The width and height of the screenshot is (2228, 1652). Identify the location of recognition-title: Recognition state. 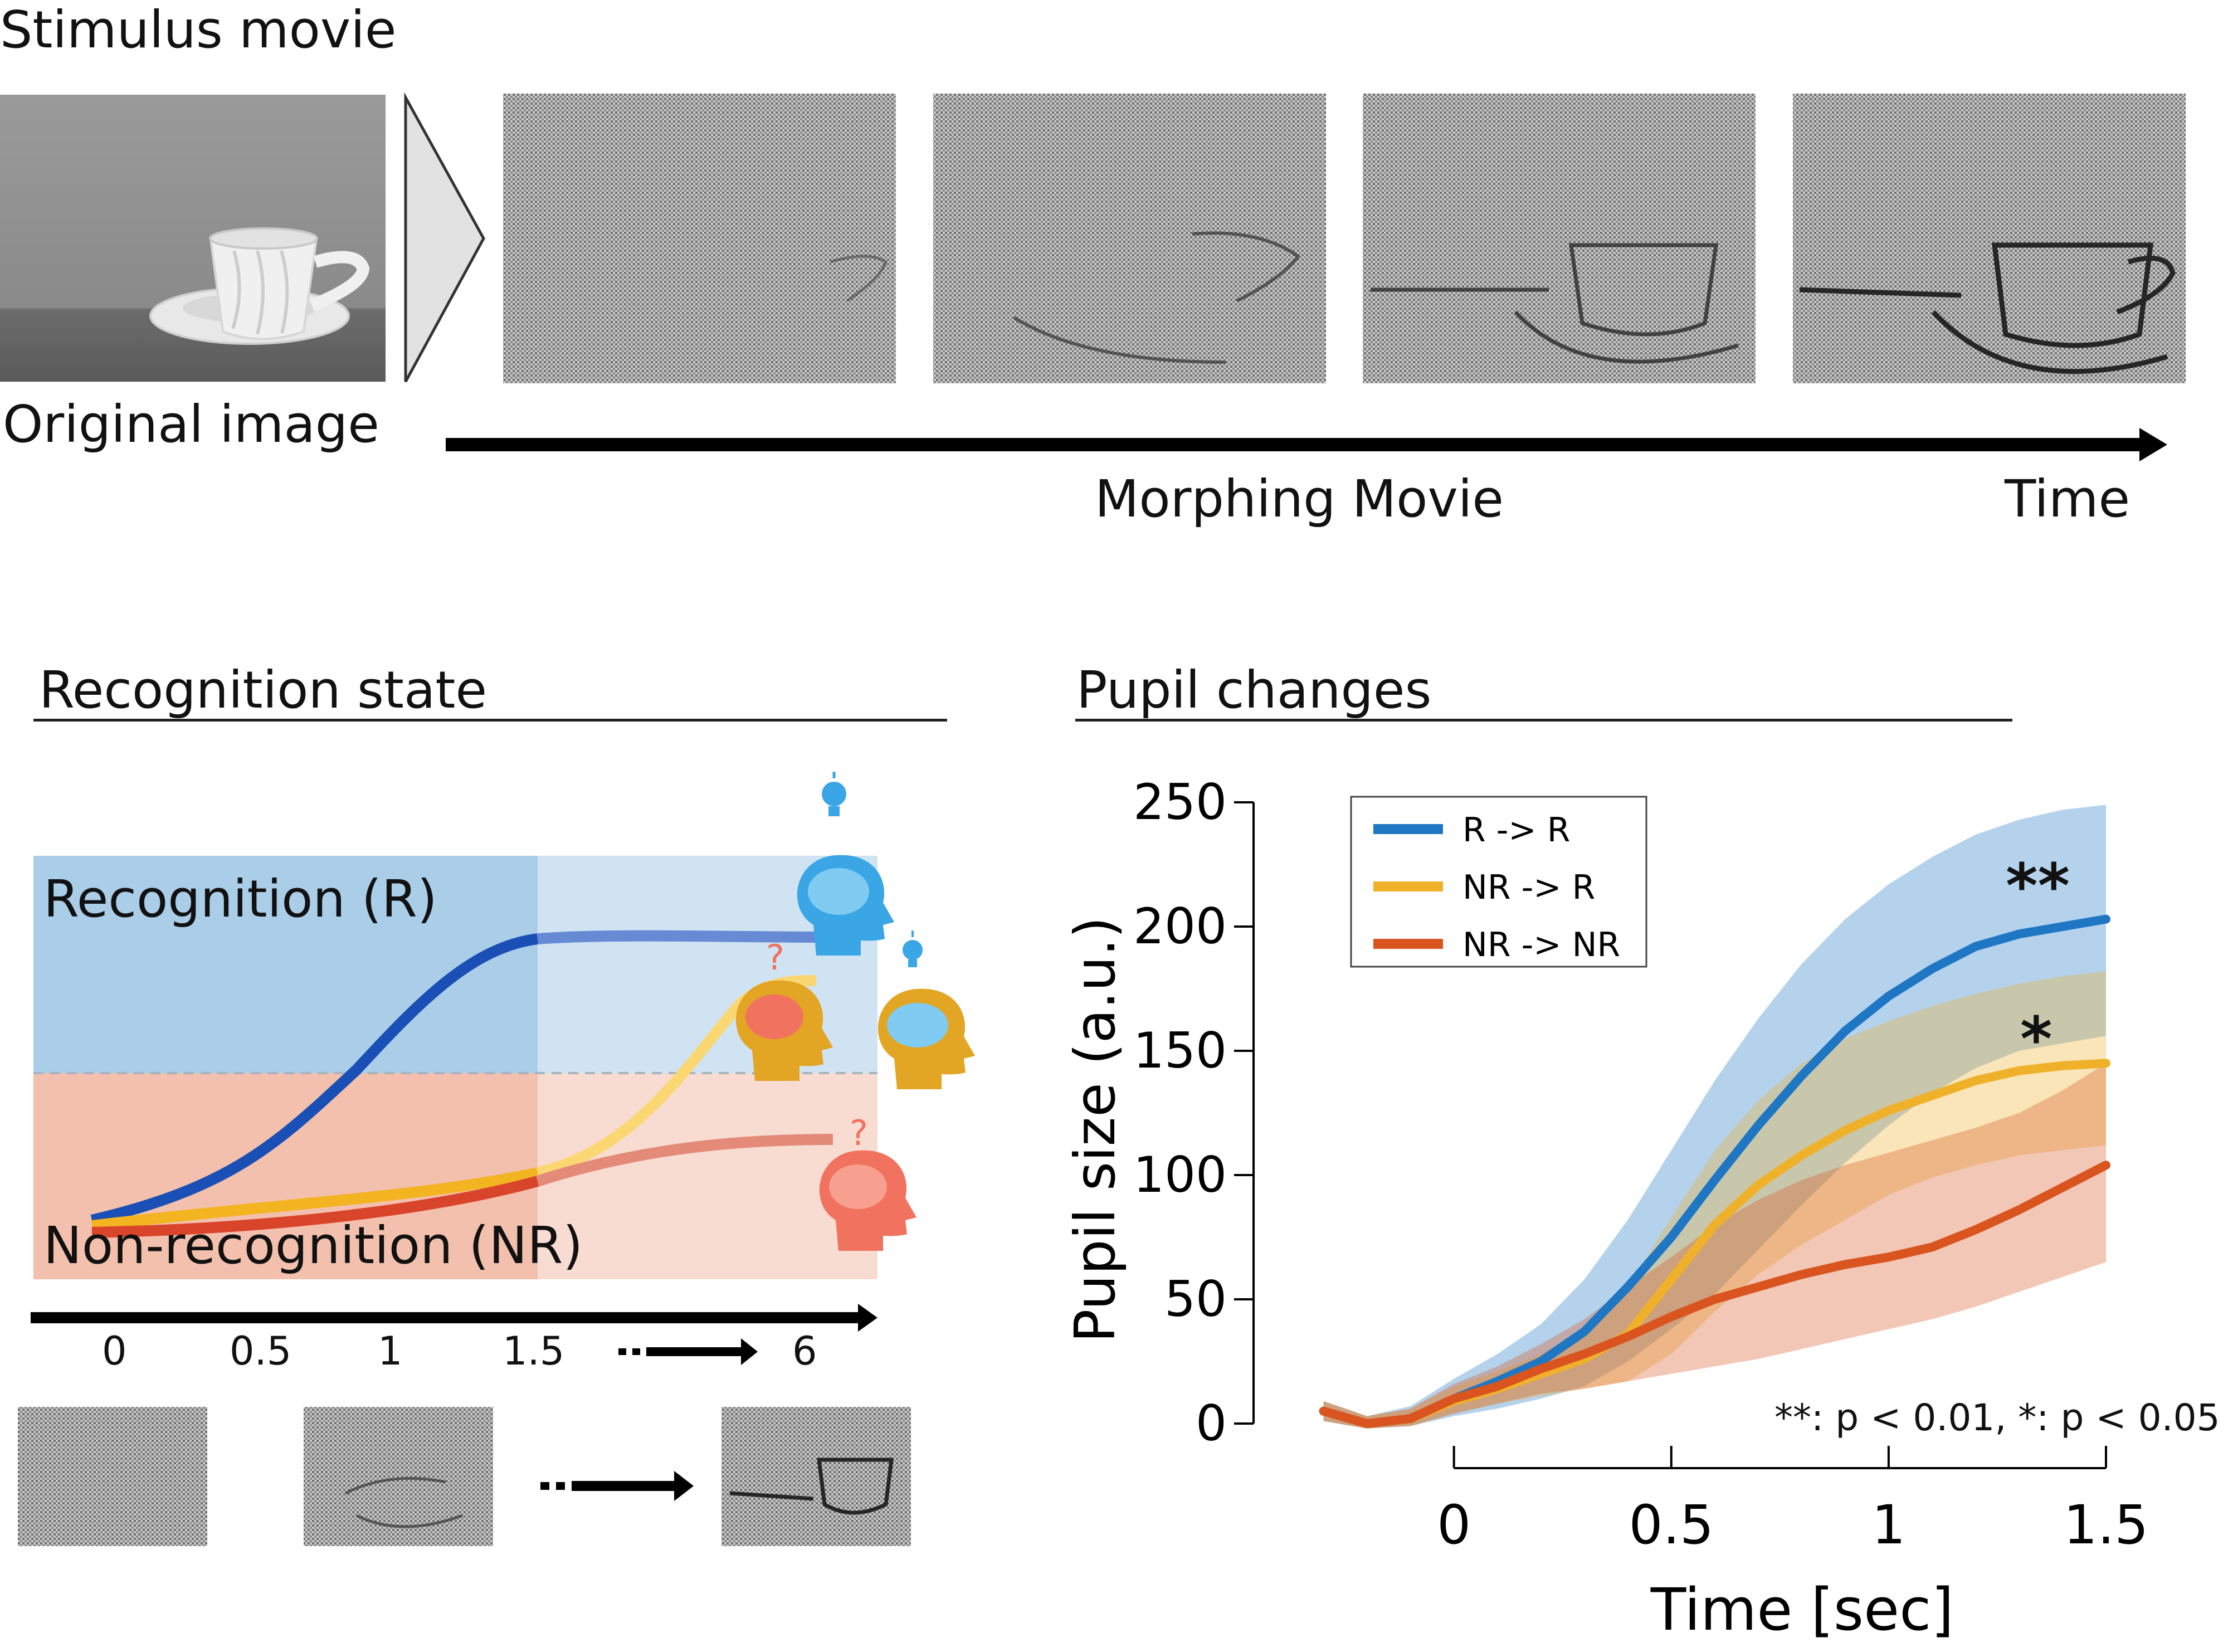
(263, 690).